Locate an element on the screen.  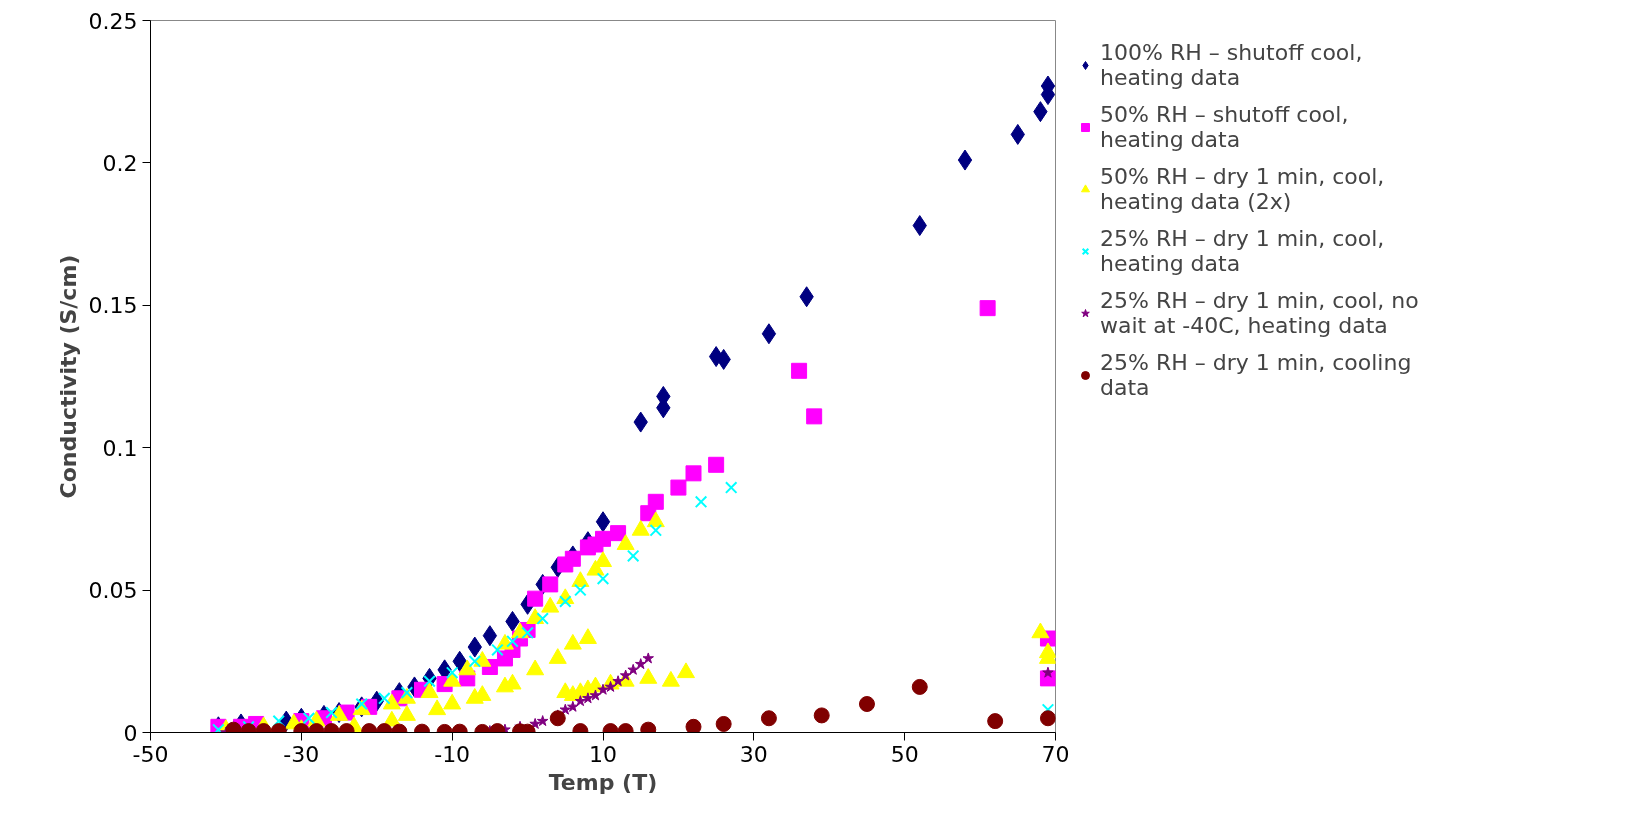
x-axis-title: Temp (T) is located at coordinates (603, 782).